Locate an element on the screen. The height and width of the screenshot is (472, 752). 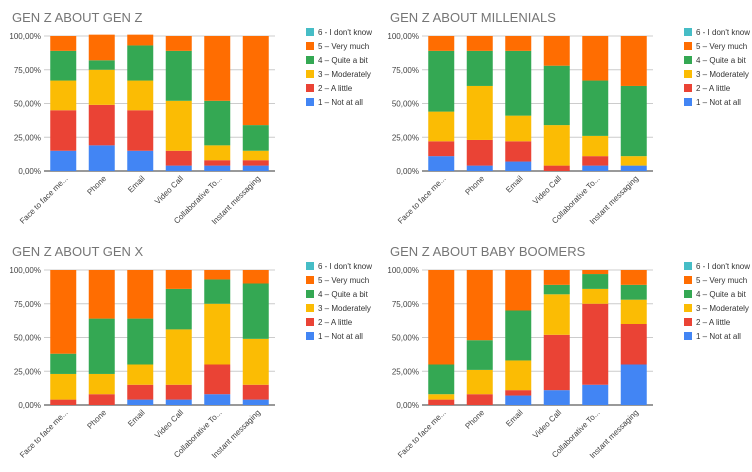
x-tick-label: Video Call is located at coordinates (169, 424).